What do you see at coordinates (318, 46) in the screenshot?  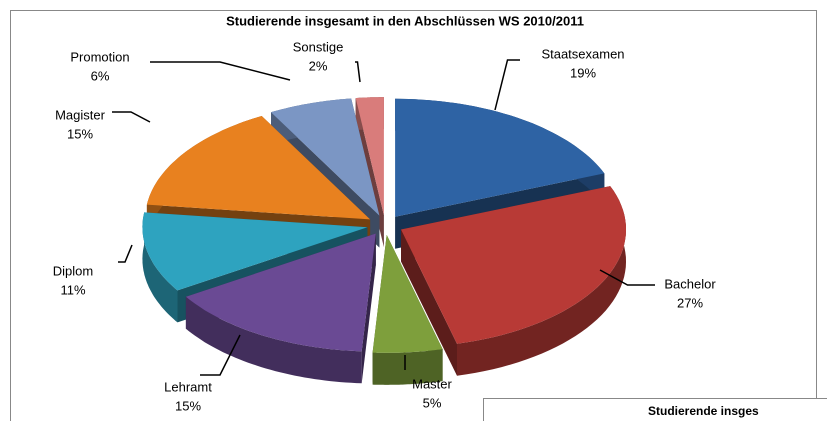 I see `slice-label: Sonstige` at bounding box center [318, 46].